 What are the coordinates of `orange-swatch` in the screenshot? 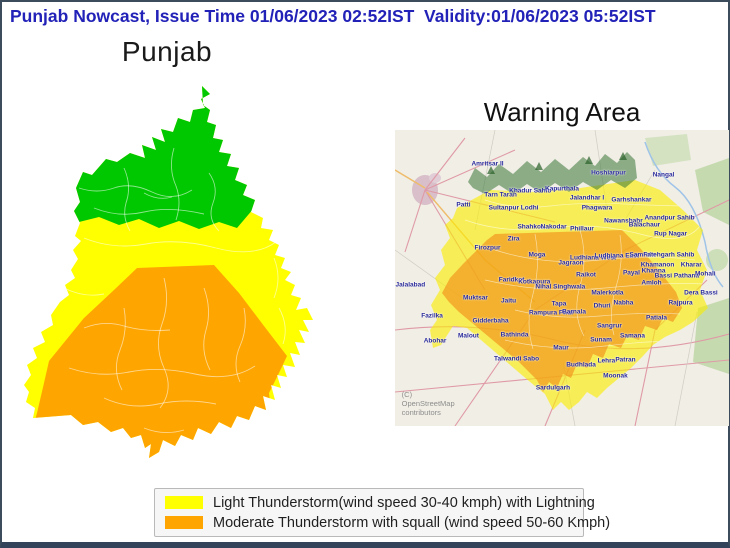 It's located at (184, 522).